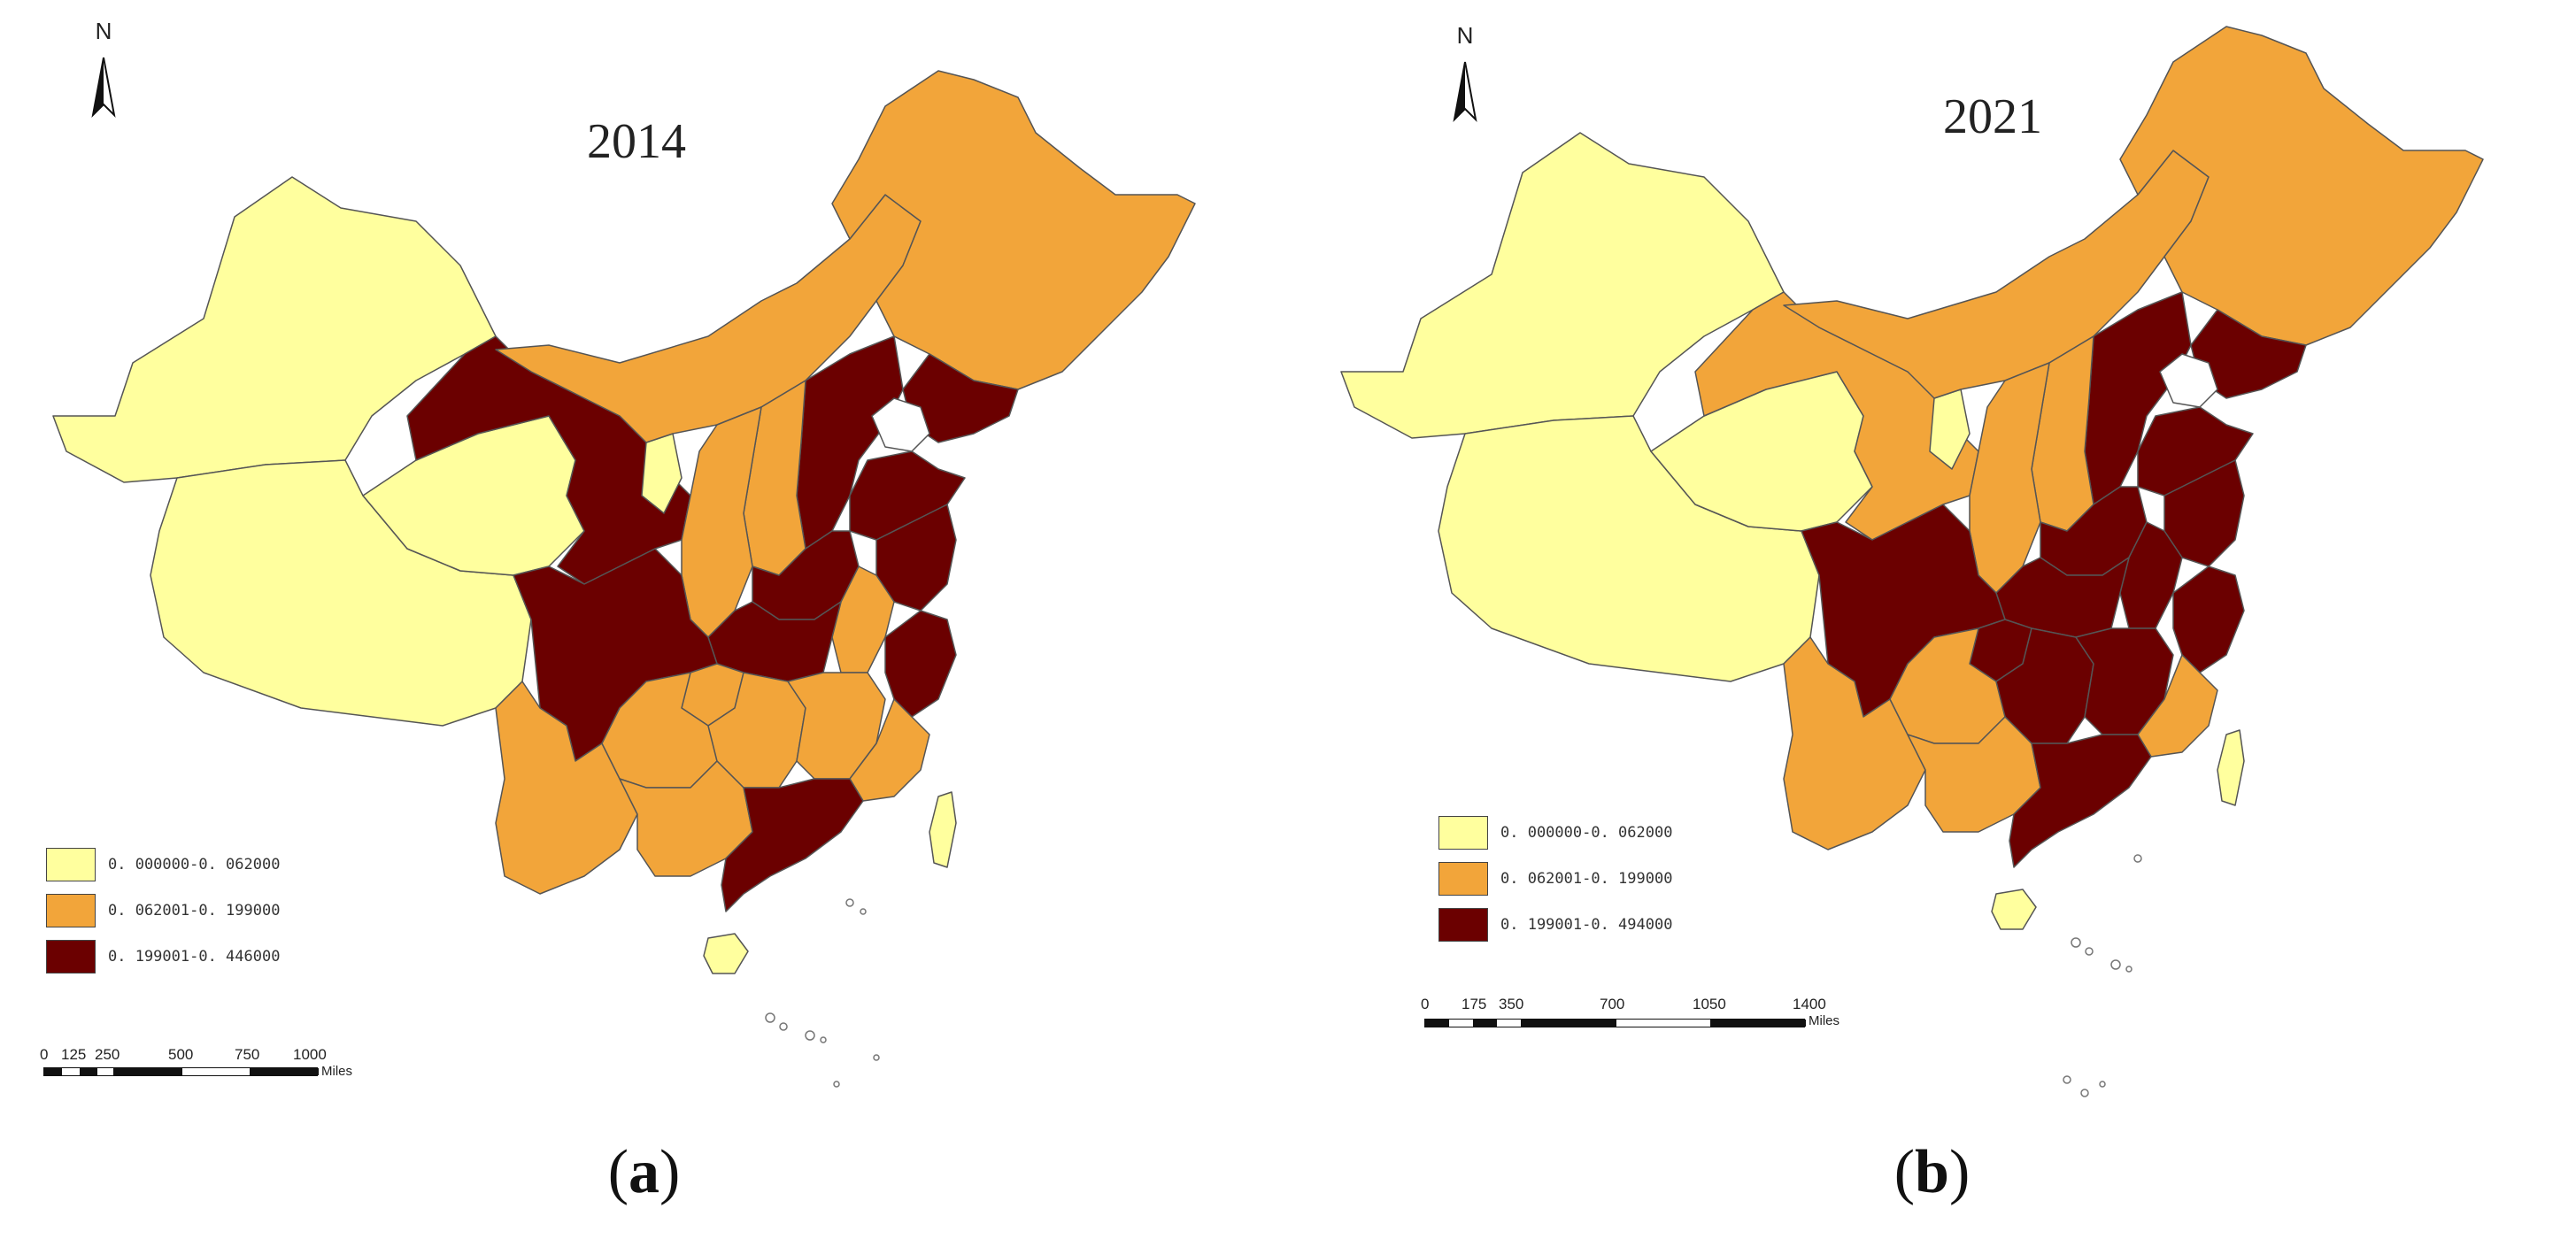 This screenshot has width=2576, height=1239. What do you see at coordinates (194, 957) in the screenshot?
I see `legend-label: 0. 199001-0. 446000` at bounding box center [194, 957].